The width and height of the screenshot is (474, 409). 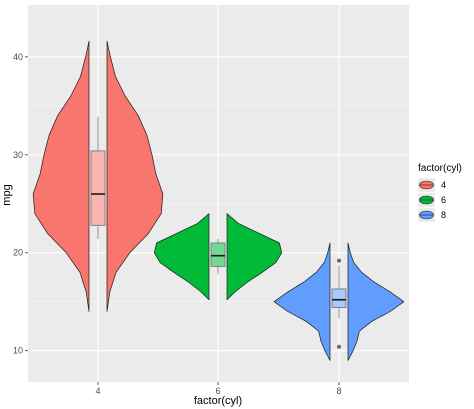 I want to click on x-tick-label: 8, so click(x=338, y=391).